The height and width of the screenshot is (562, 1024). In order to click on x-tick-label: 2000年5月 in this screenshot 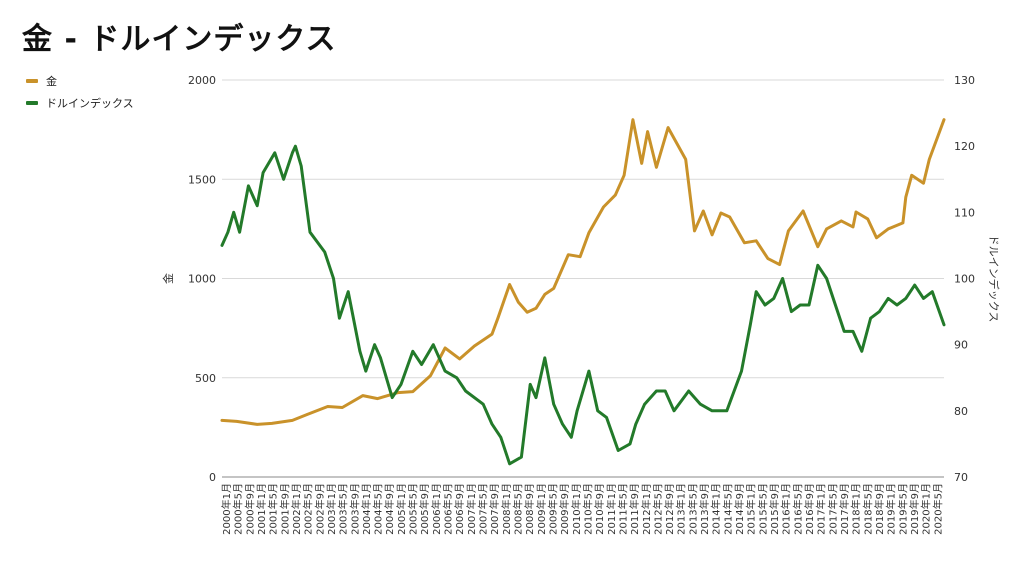, I will do `click(238, 509)`.